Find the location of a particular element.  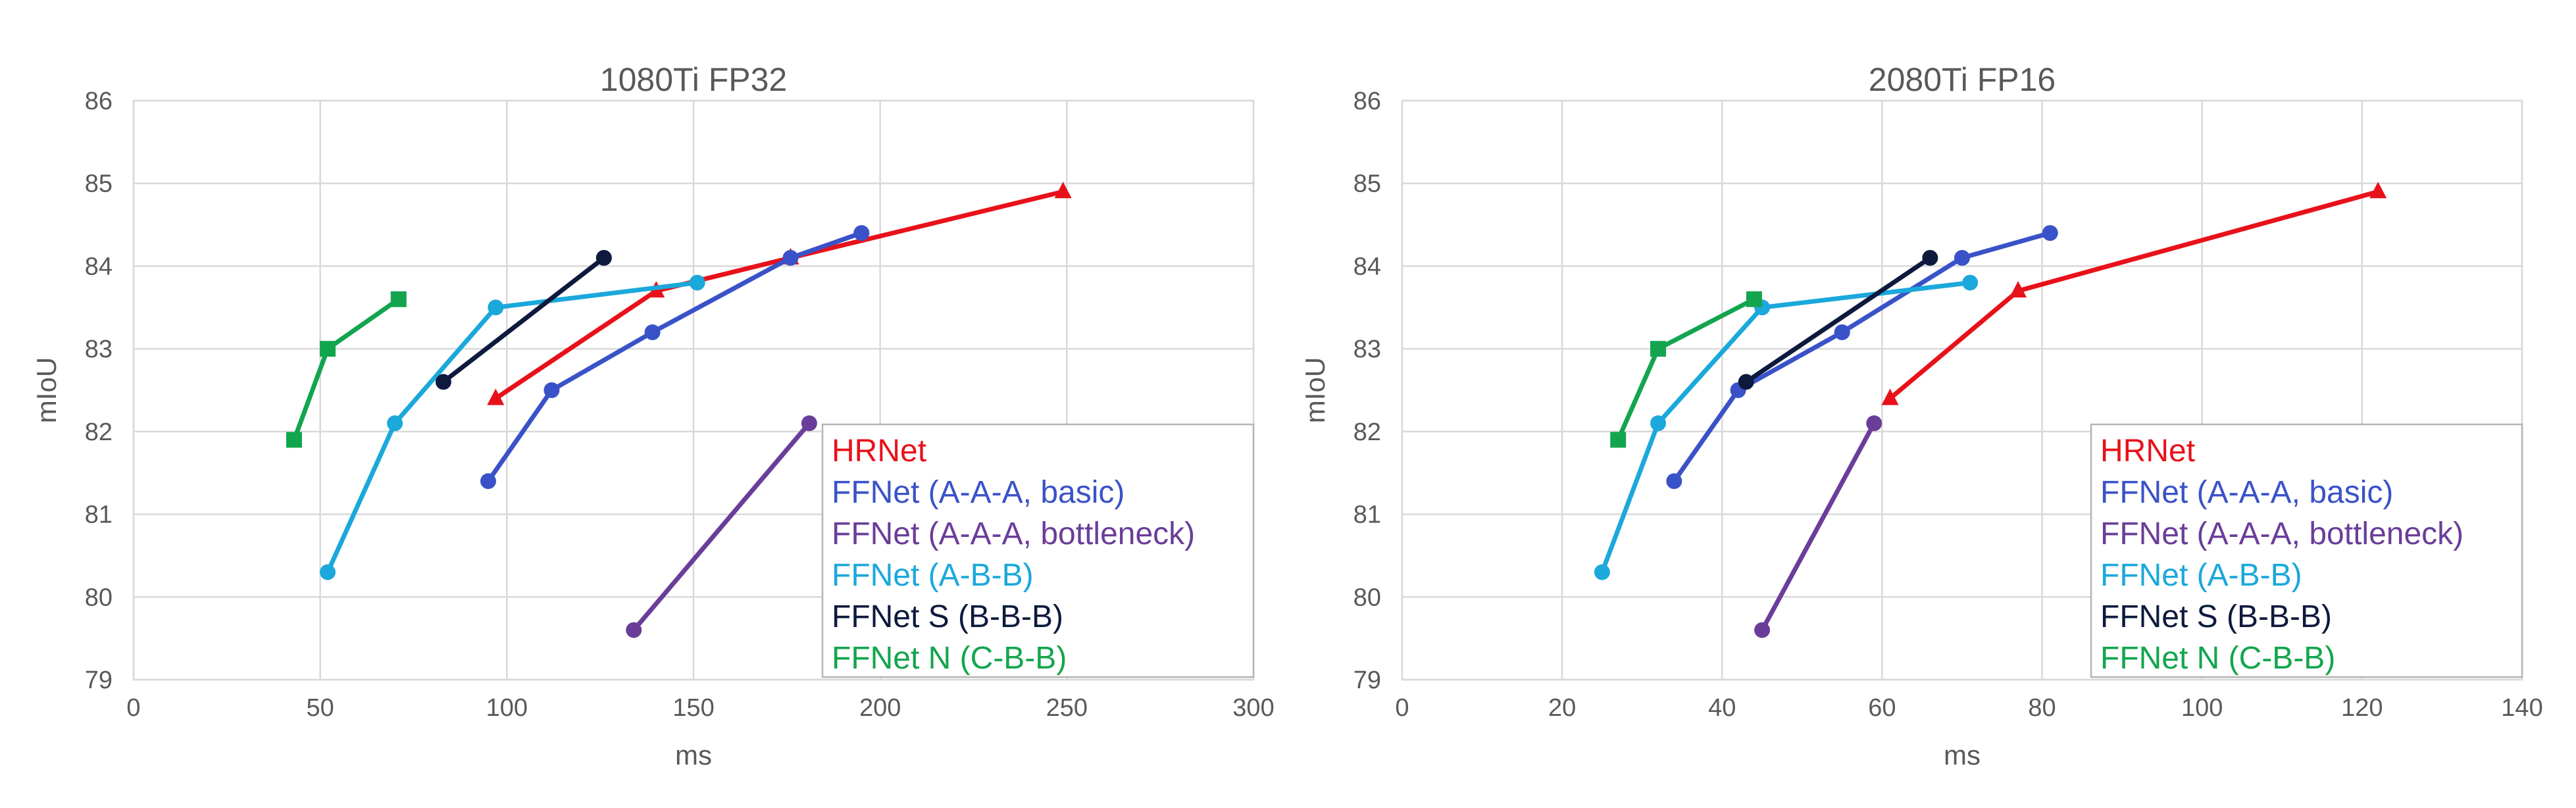

series-ffnet-s-b-b-b is located at coordinates (1838, 319).